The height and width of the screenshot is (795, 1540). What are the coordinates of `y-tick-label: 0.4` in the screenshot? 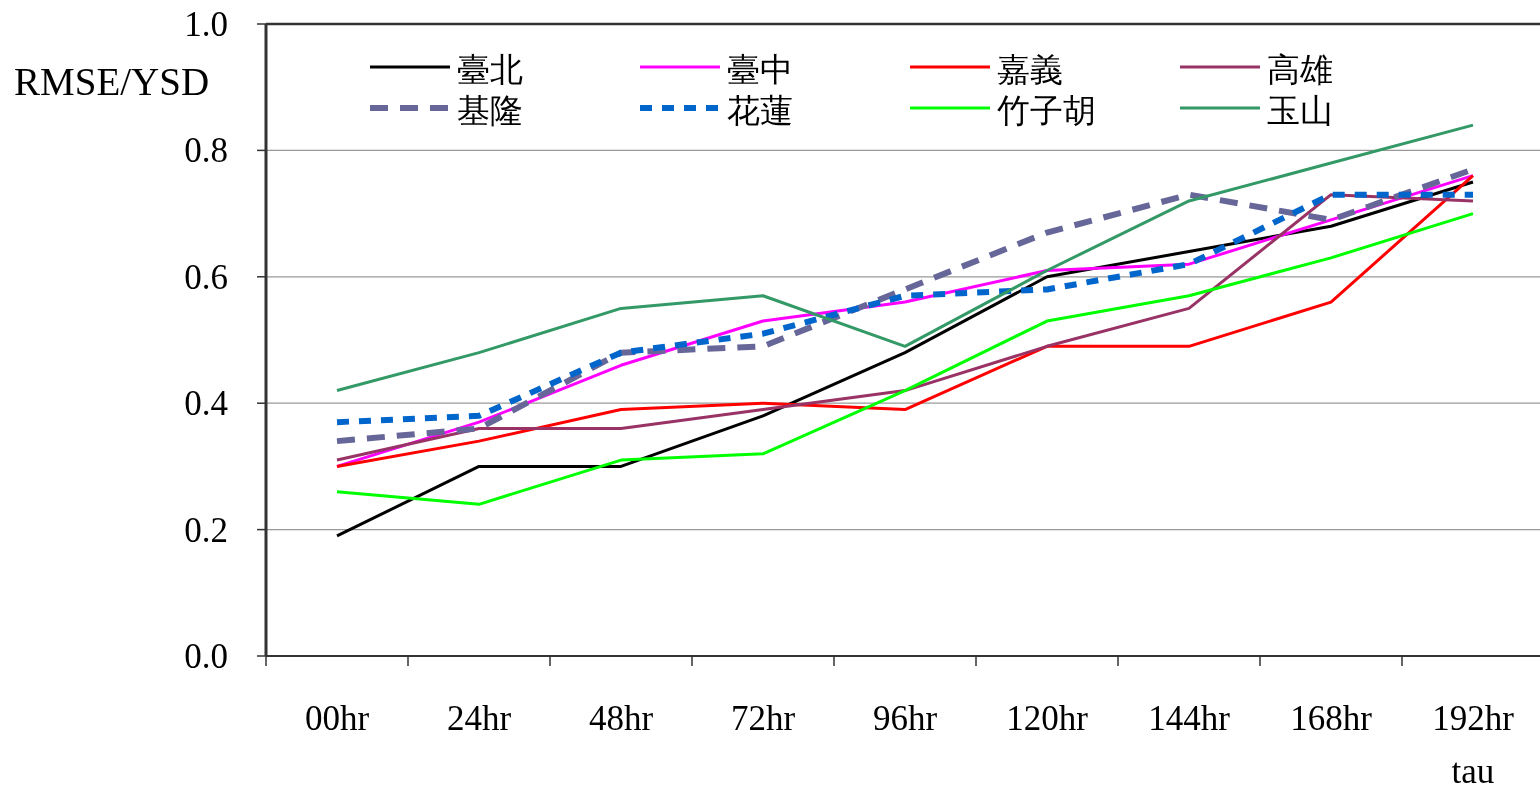 It's located at (206, 404).